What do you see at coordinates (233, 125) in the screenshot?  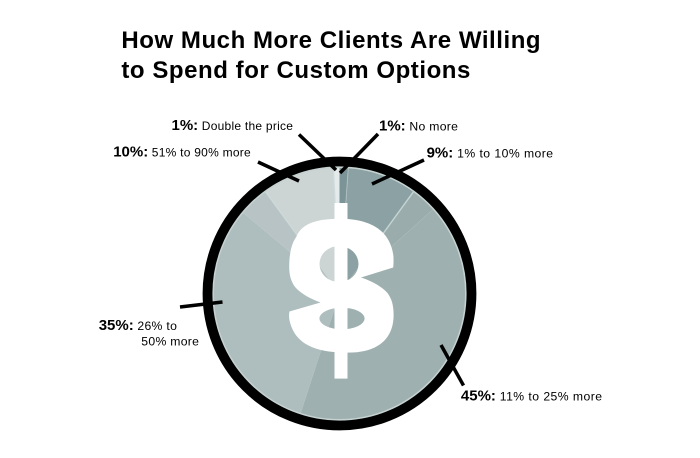 I see `svg-text: 1%: Double the price` at bounding box center [233, 125].